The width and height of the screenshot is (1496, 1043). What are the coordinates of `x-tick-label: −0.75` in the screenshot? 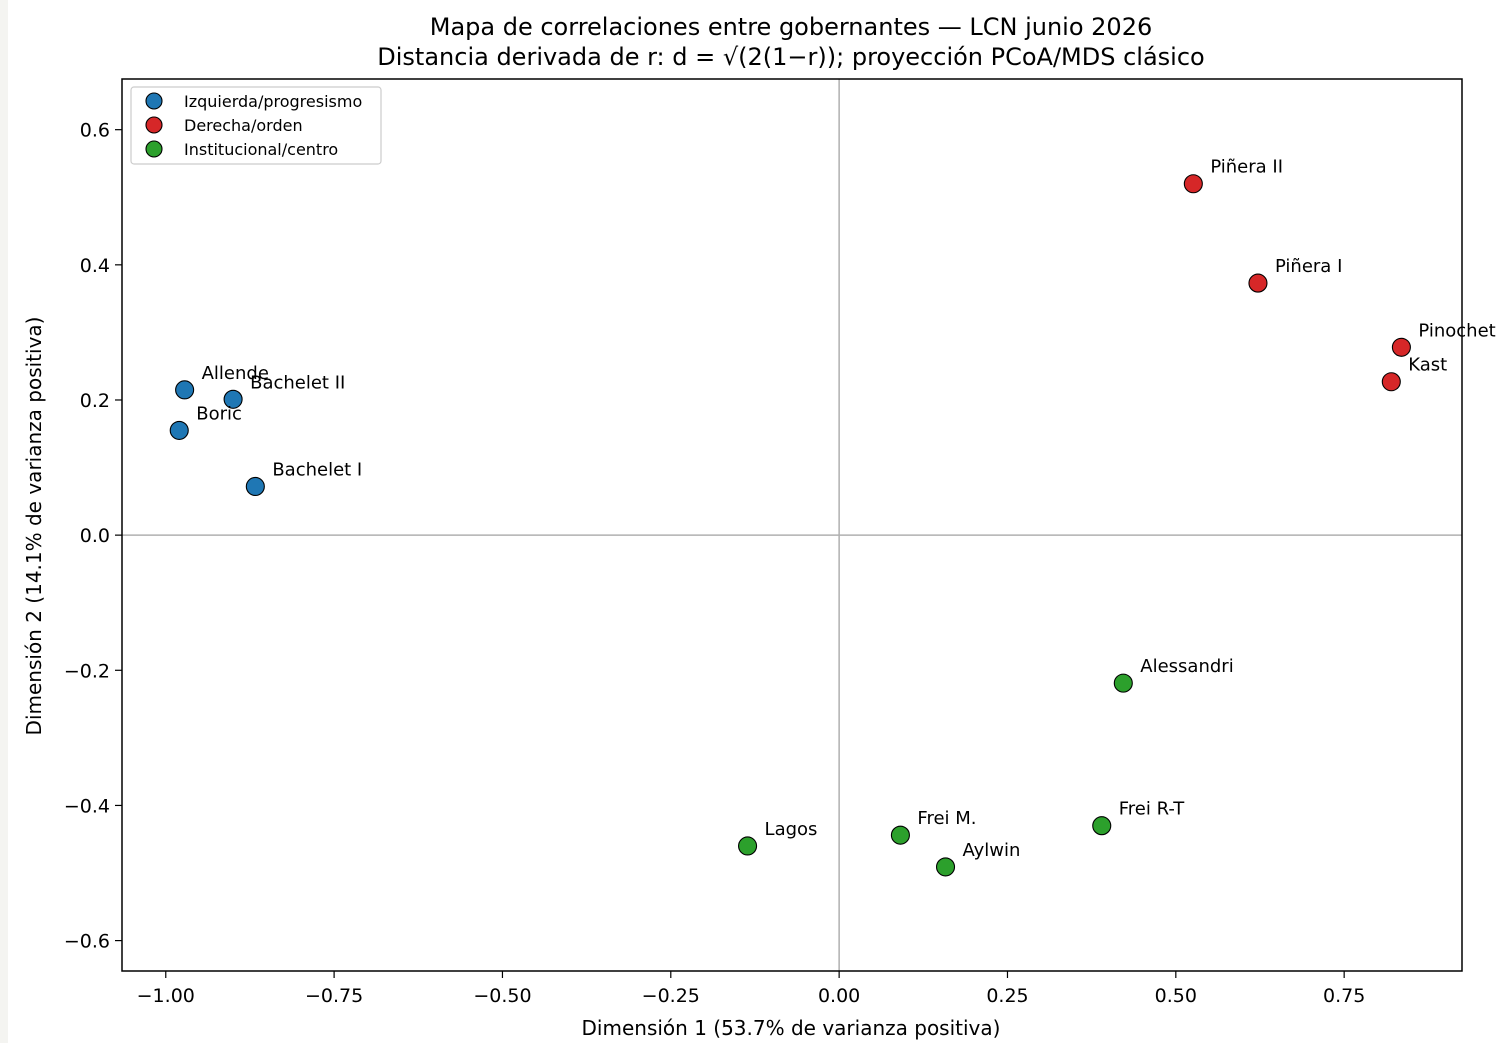 It's located at (334, 996).